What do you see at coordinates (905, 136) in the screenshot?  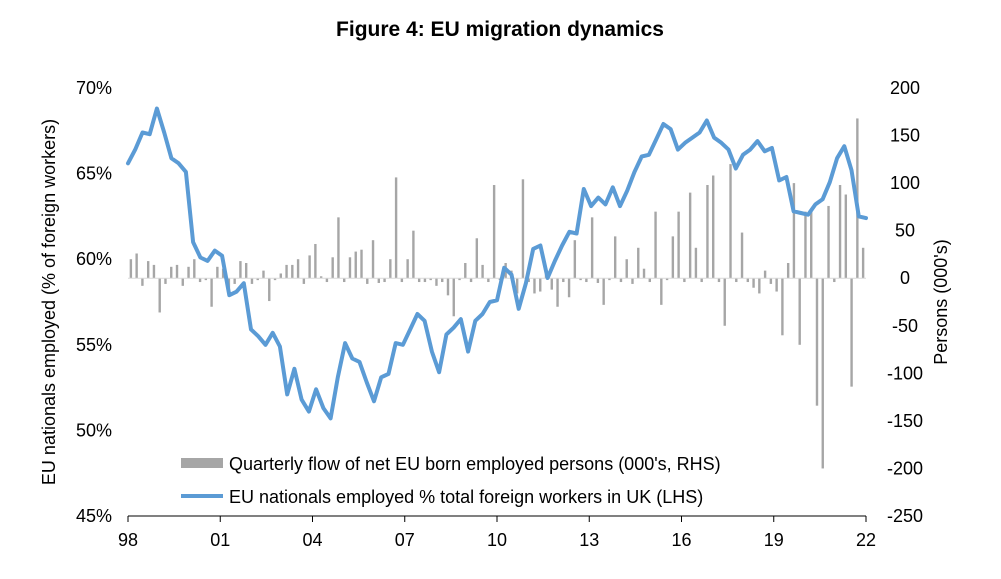 I see `right-tick-label: 150` at bounding box center [905, 136].